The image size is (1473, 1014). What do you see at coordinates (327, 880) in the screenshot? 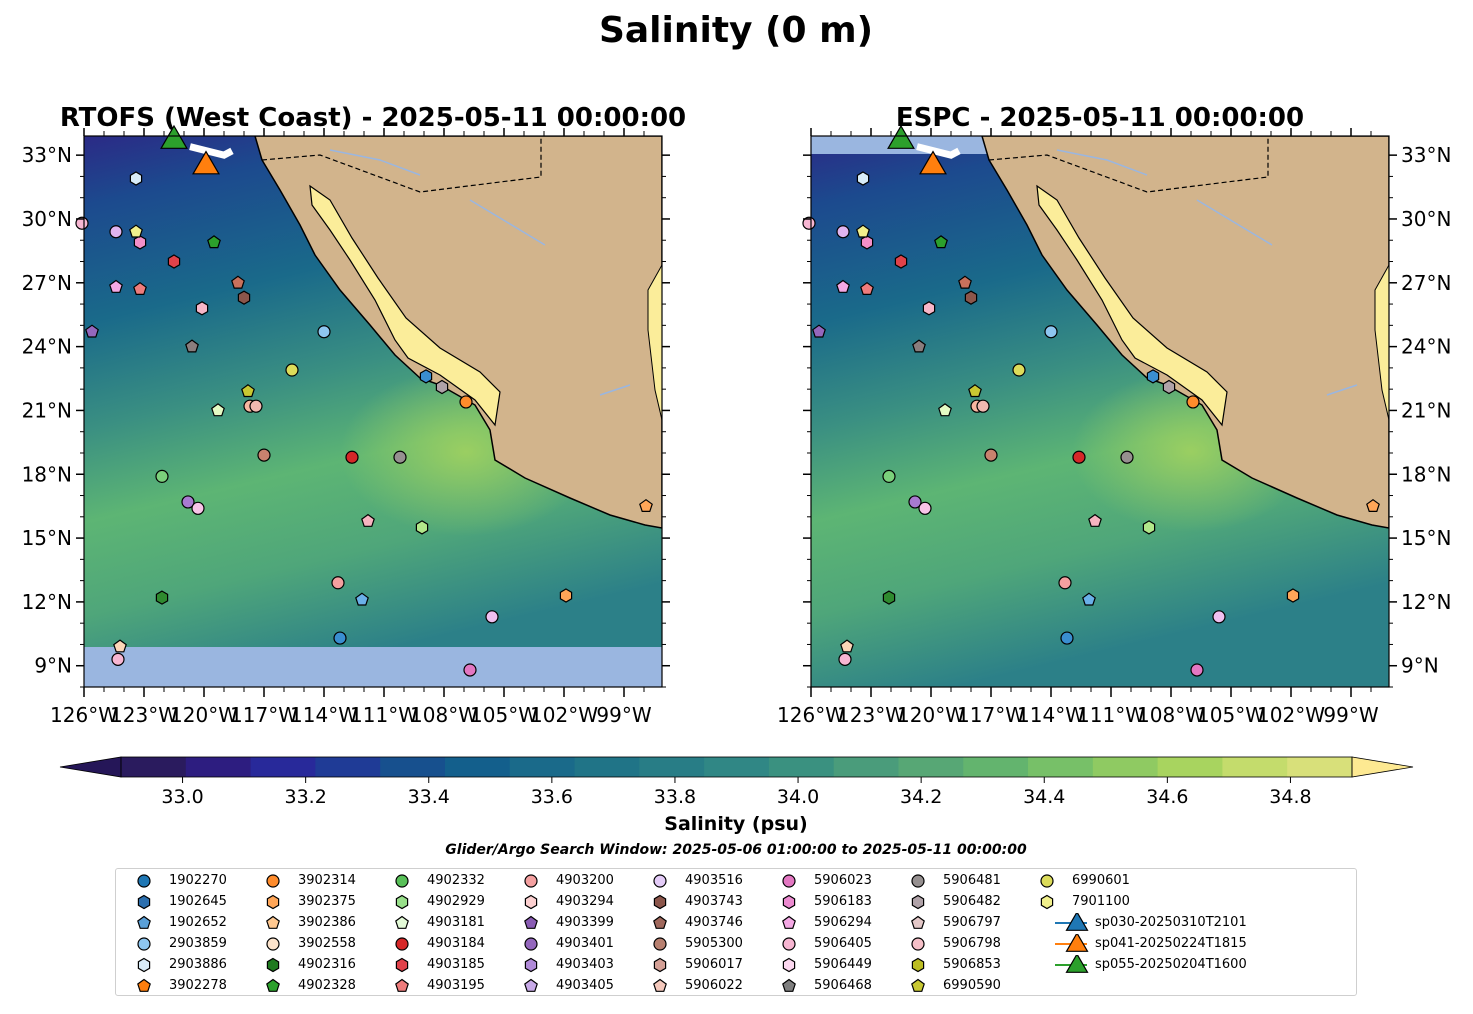
I see `legend-label: 3902314` at bounding box center [327, 880].